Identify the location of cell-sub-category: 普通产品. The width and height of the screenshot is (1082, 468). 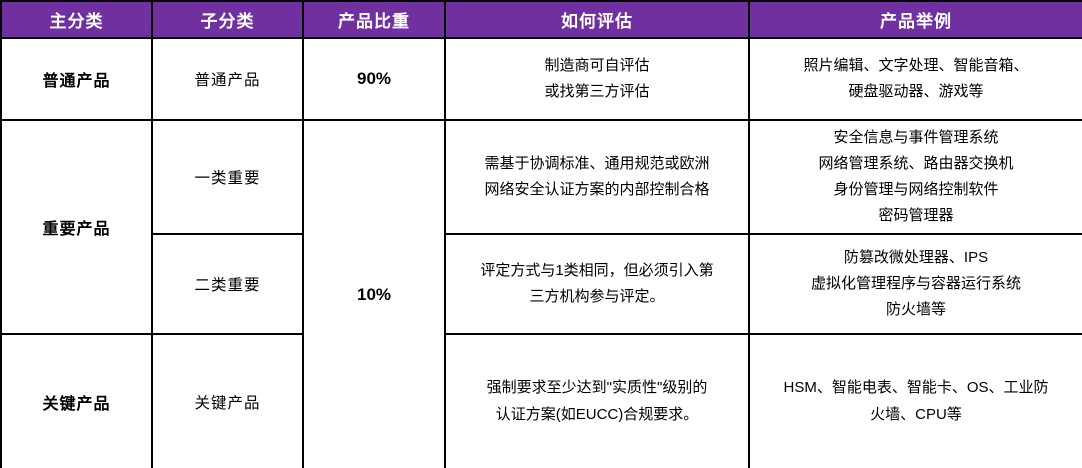
(227, 79).